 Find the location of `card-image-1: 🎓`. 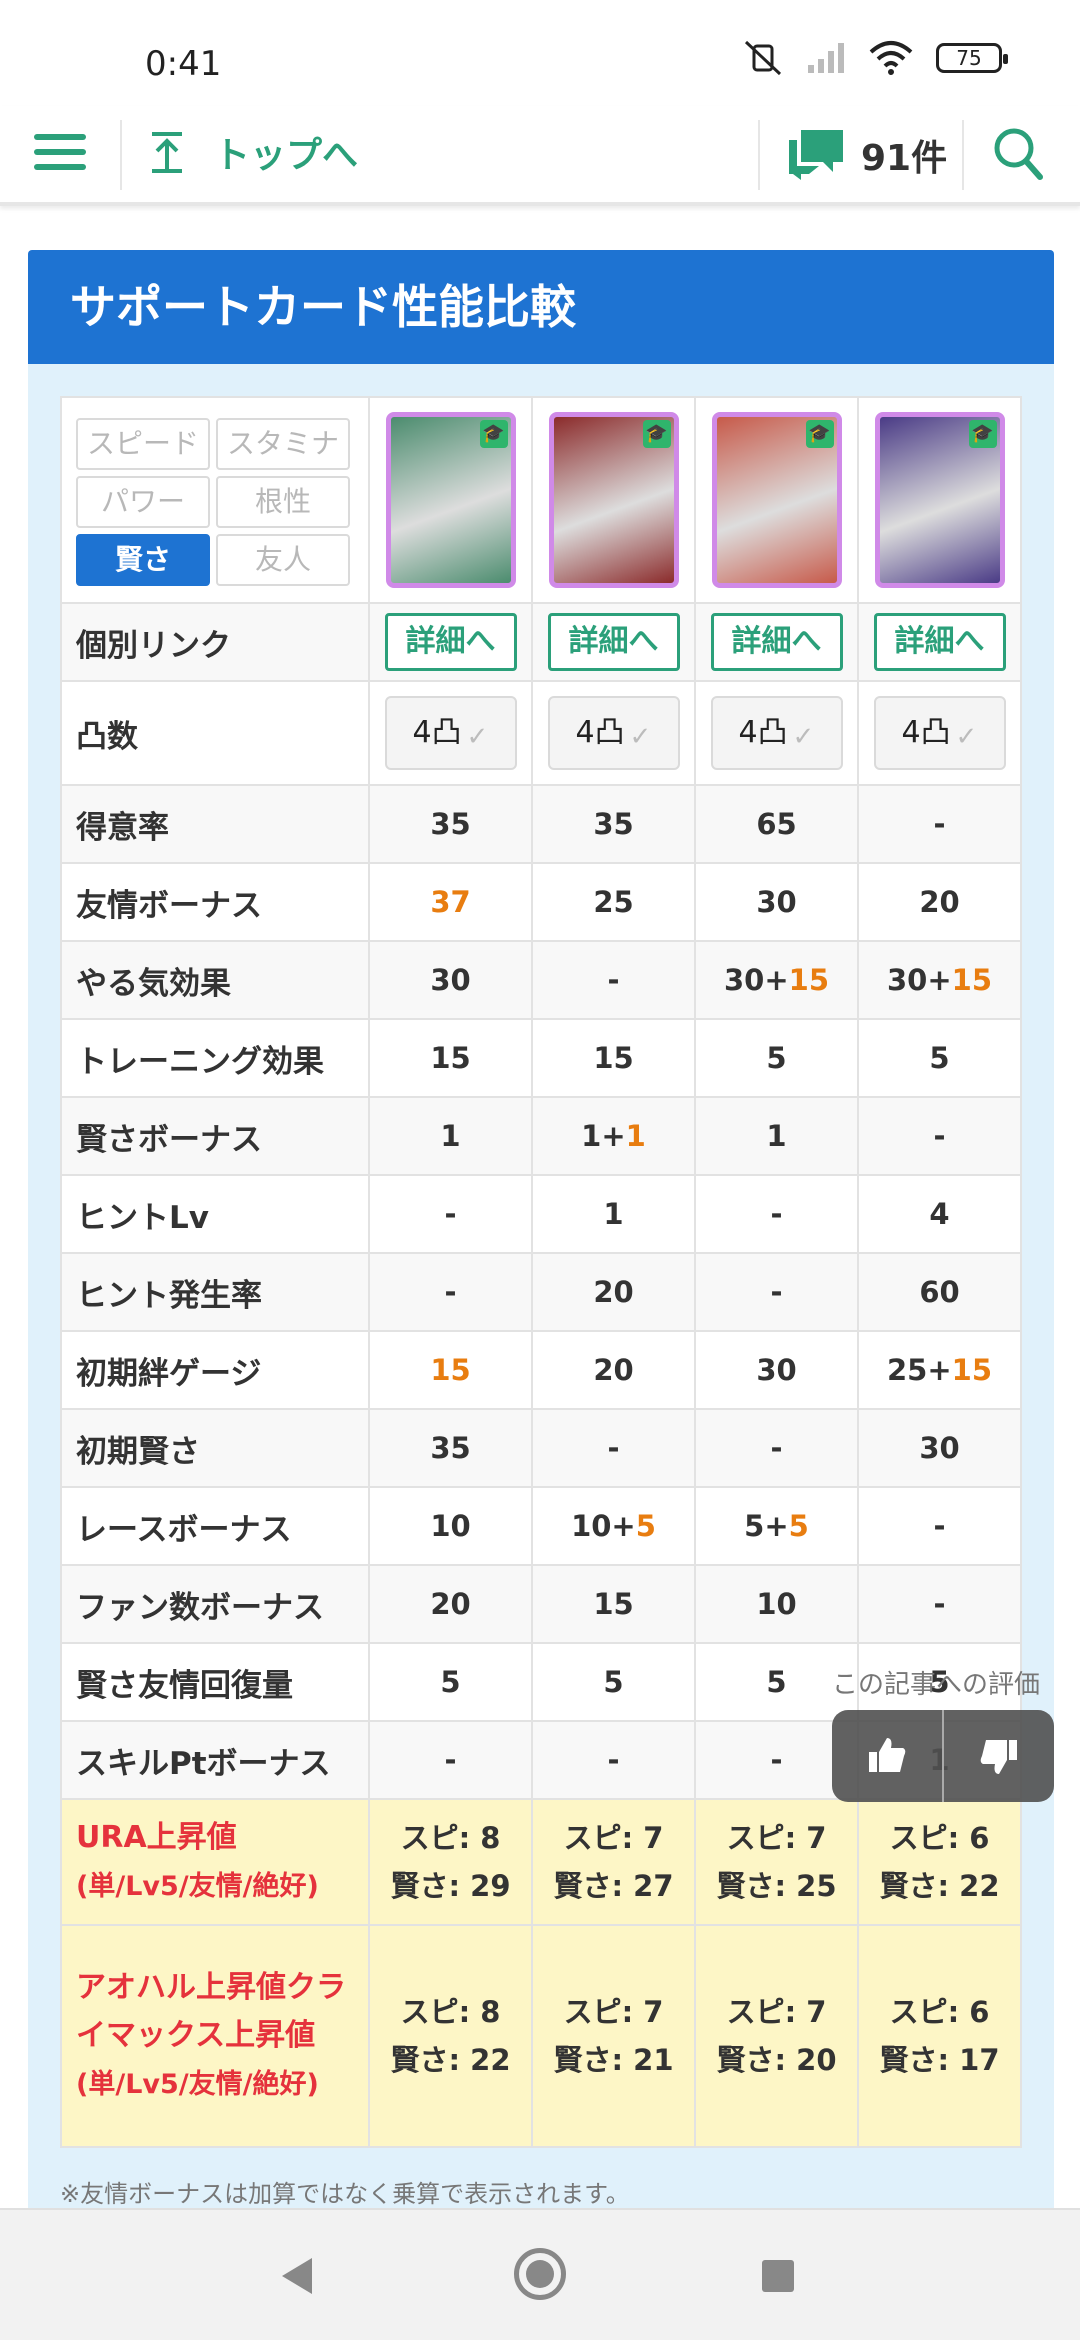

card-image-1: 🎓 is located at coordinates (450, 500).